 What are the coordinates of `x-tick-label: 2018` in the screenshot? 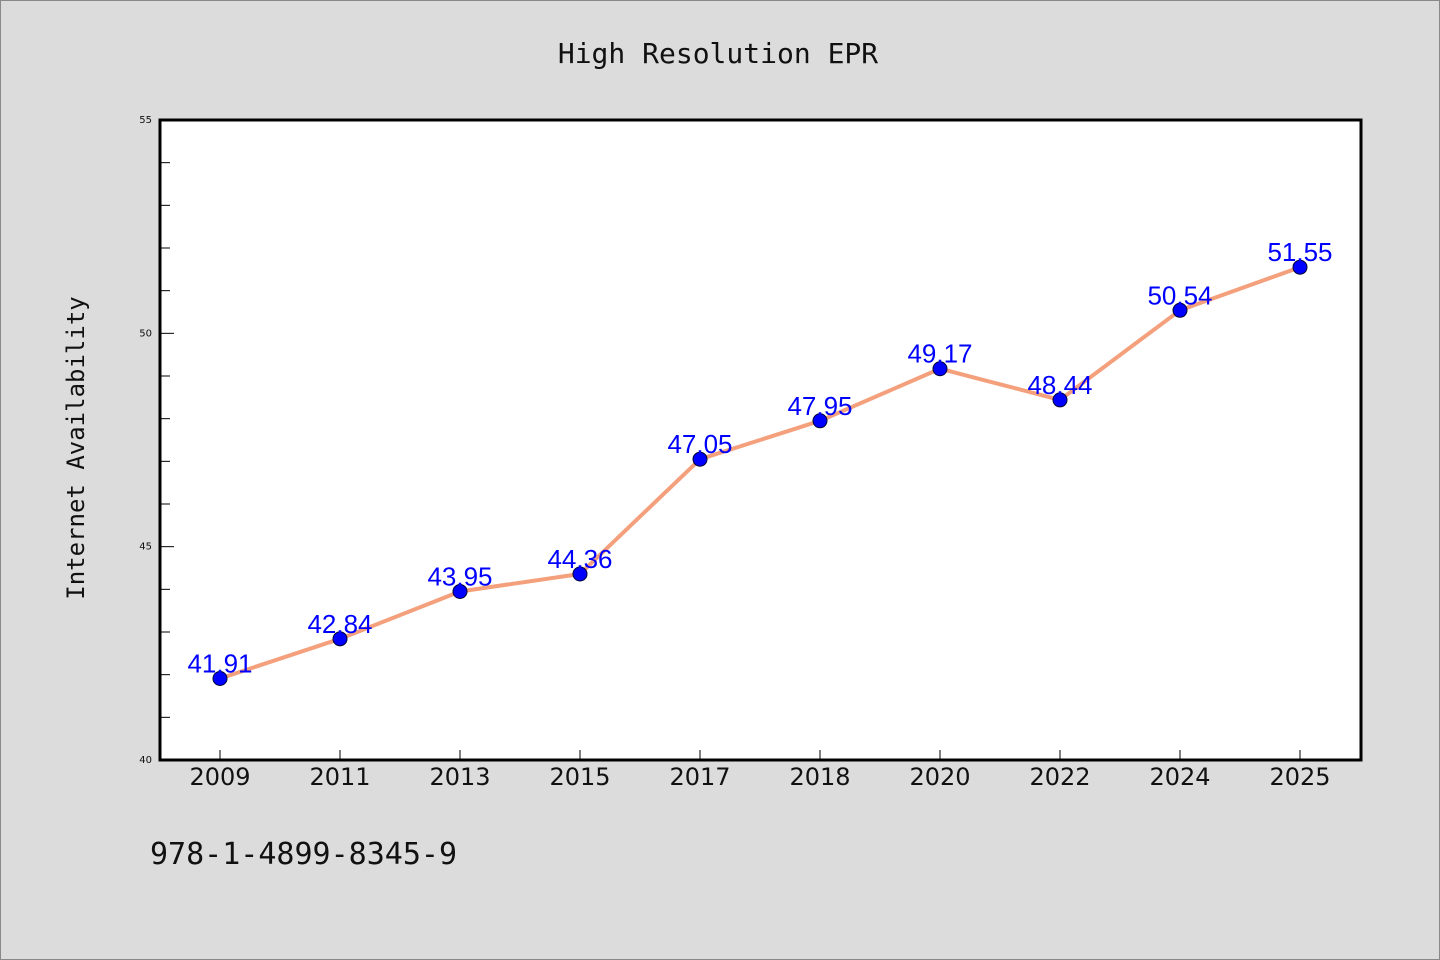 It's located at (819, 777).